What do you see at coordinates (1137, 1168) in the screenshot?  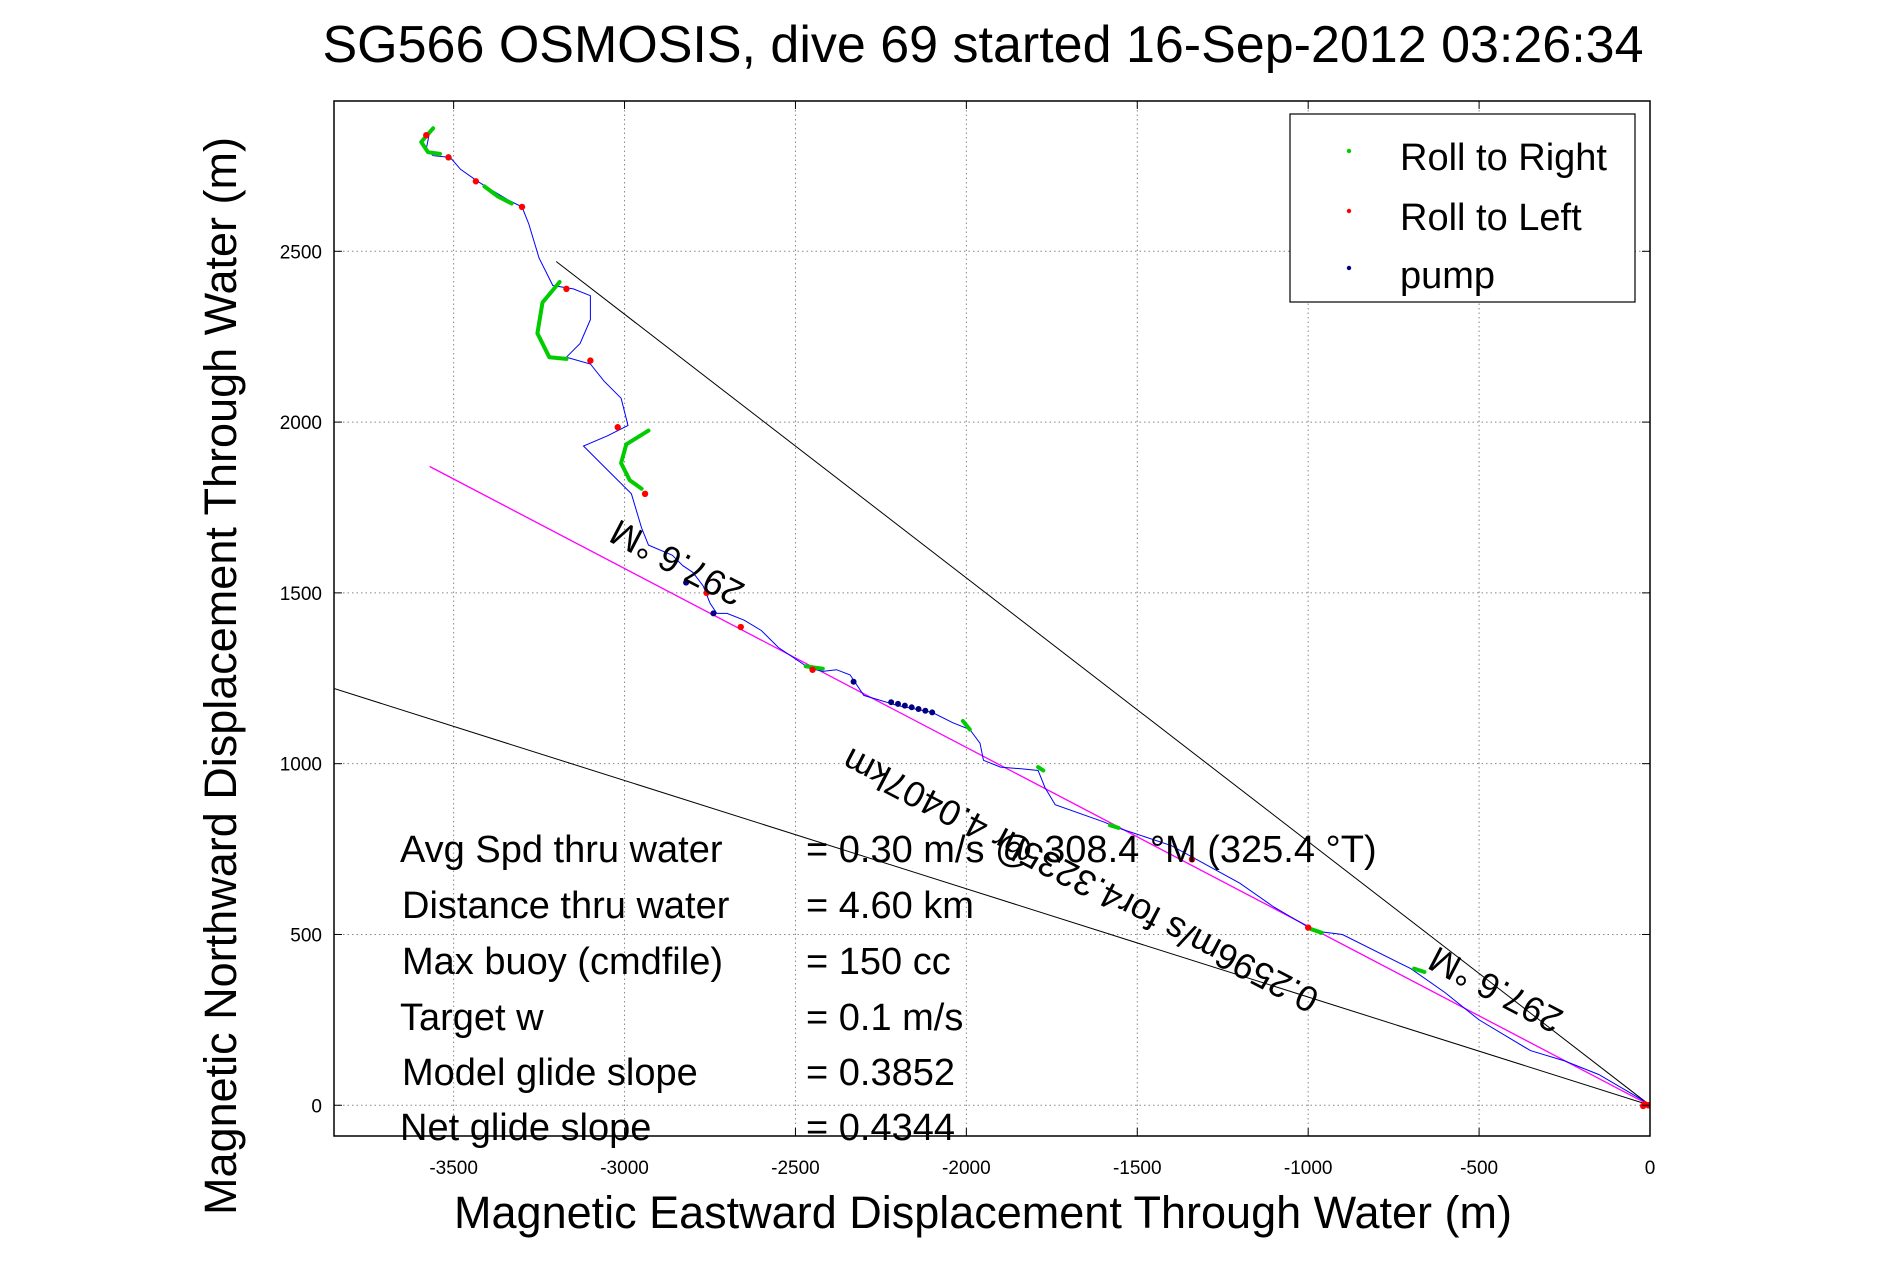 I see `x-tick-label: -1500` at bounding box center [1137, 1168].